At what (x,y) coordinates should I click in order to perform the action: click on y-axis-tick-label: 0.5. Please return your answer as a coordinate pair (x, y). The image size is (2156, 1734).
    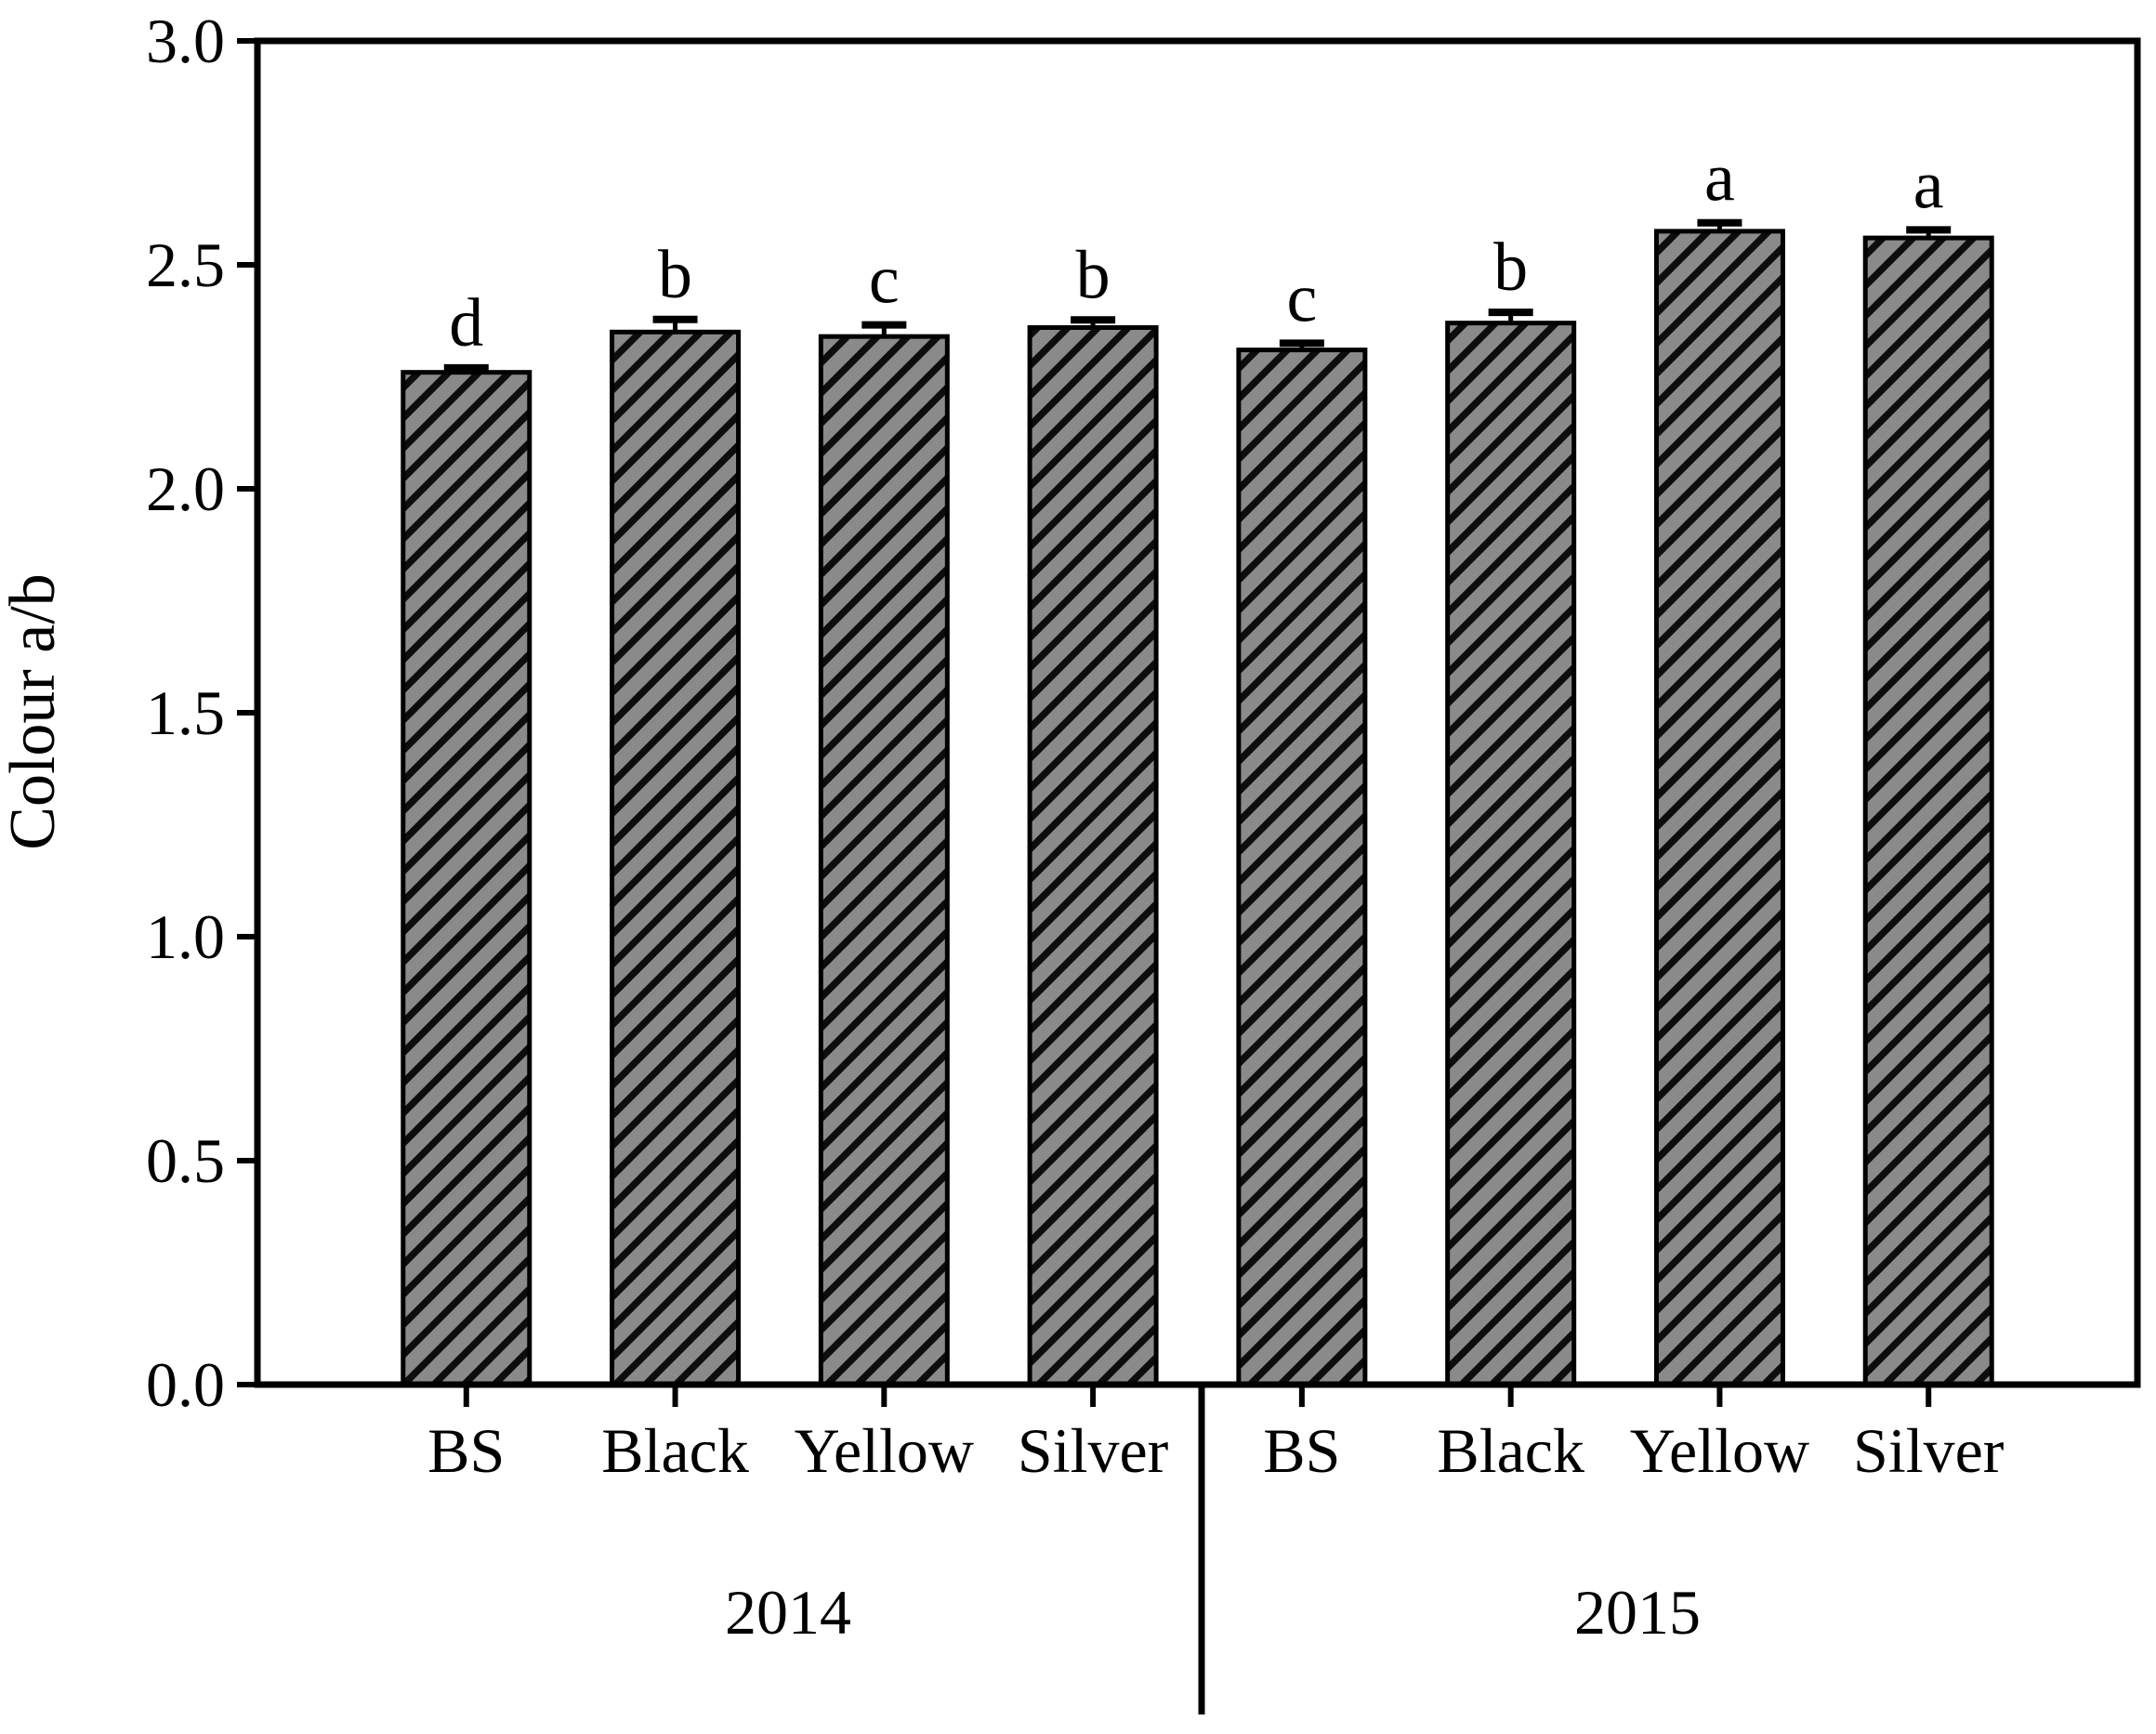
    Looking at the image, I should click on (186, 1161).